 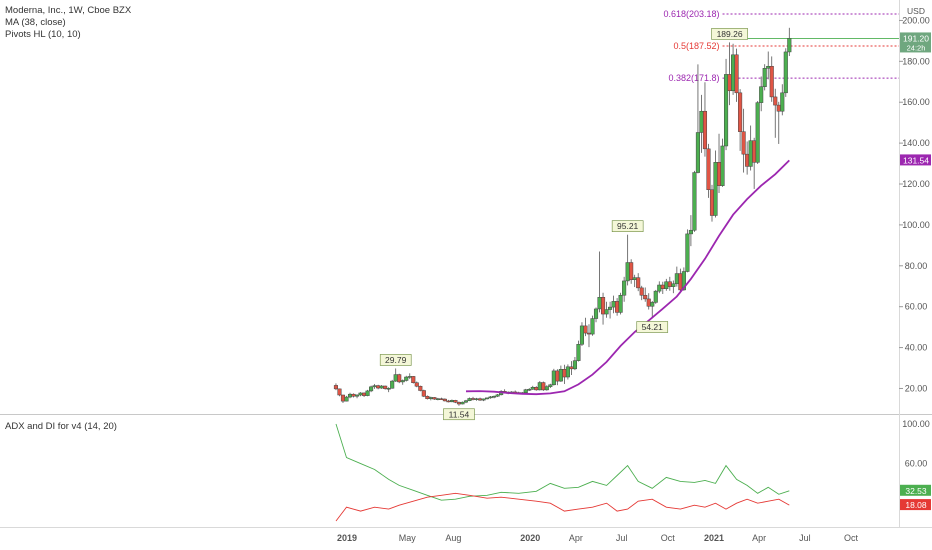 I want to click on y-tick-label: 120.00, so click(x=916, y=184).